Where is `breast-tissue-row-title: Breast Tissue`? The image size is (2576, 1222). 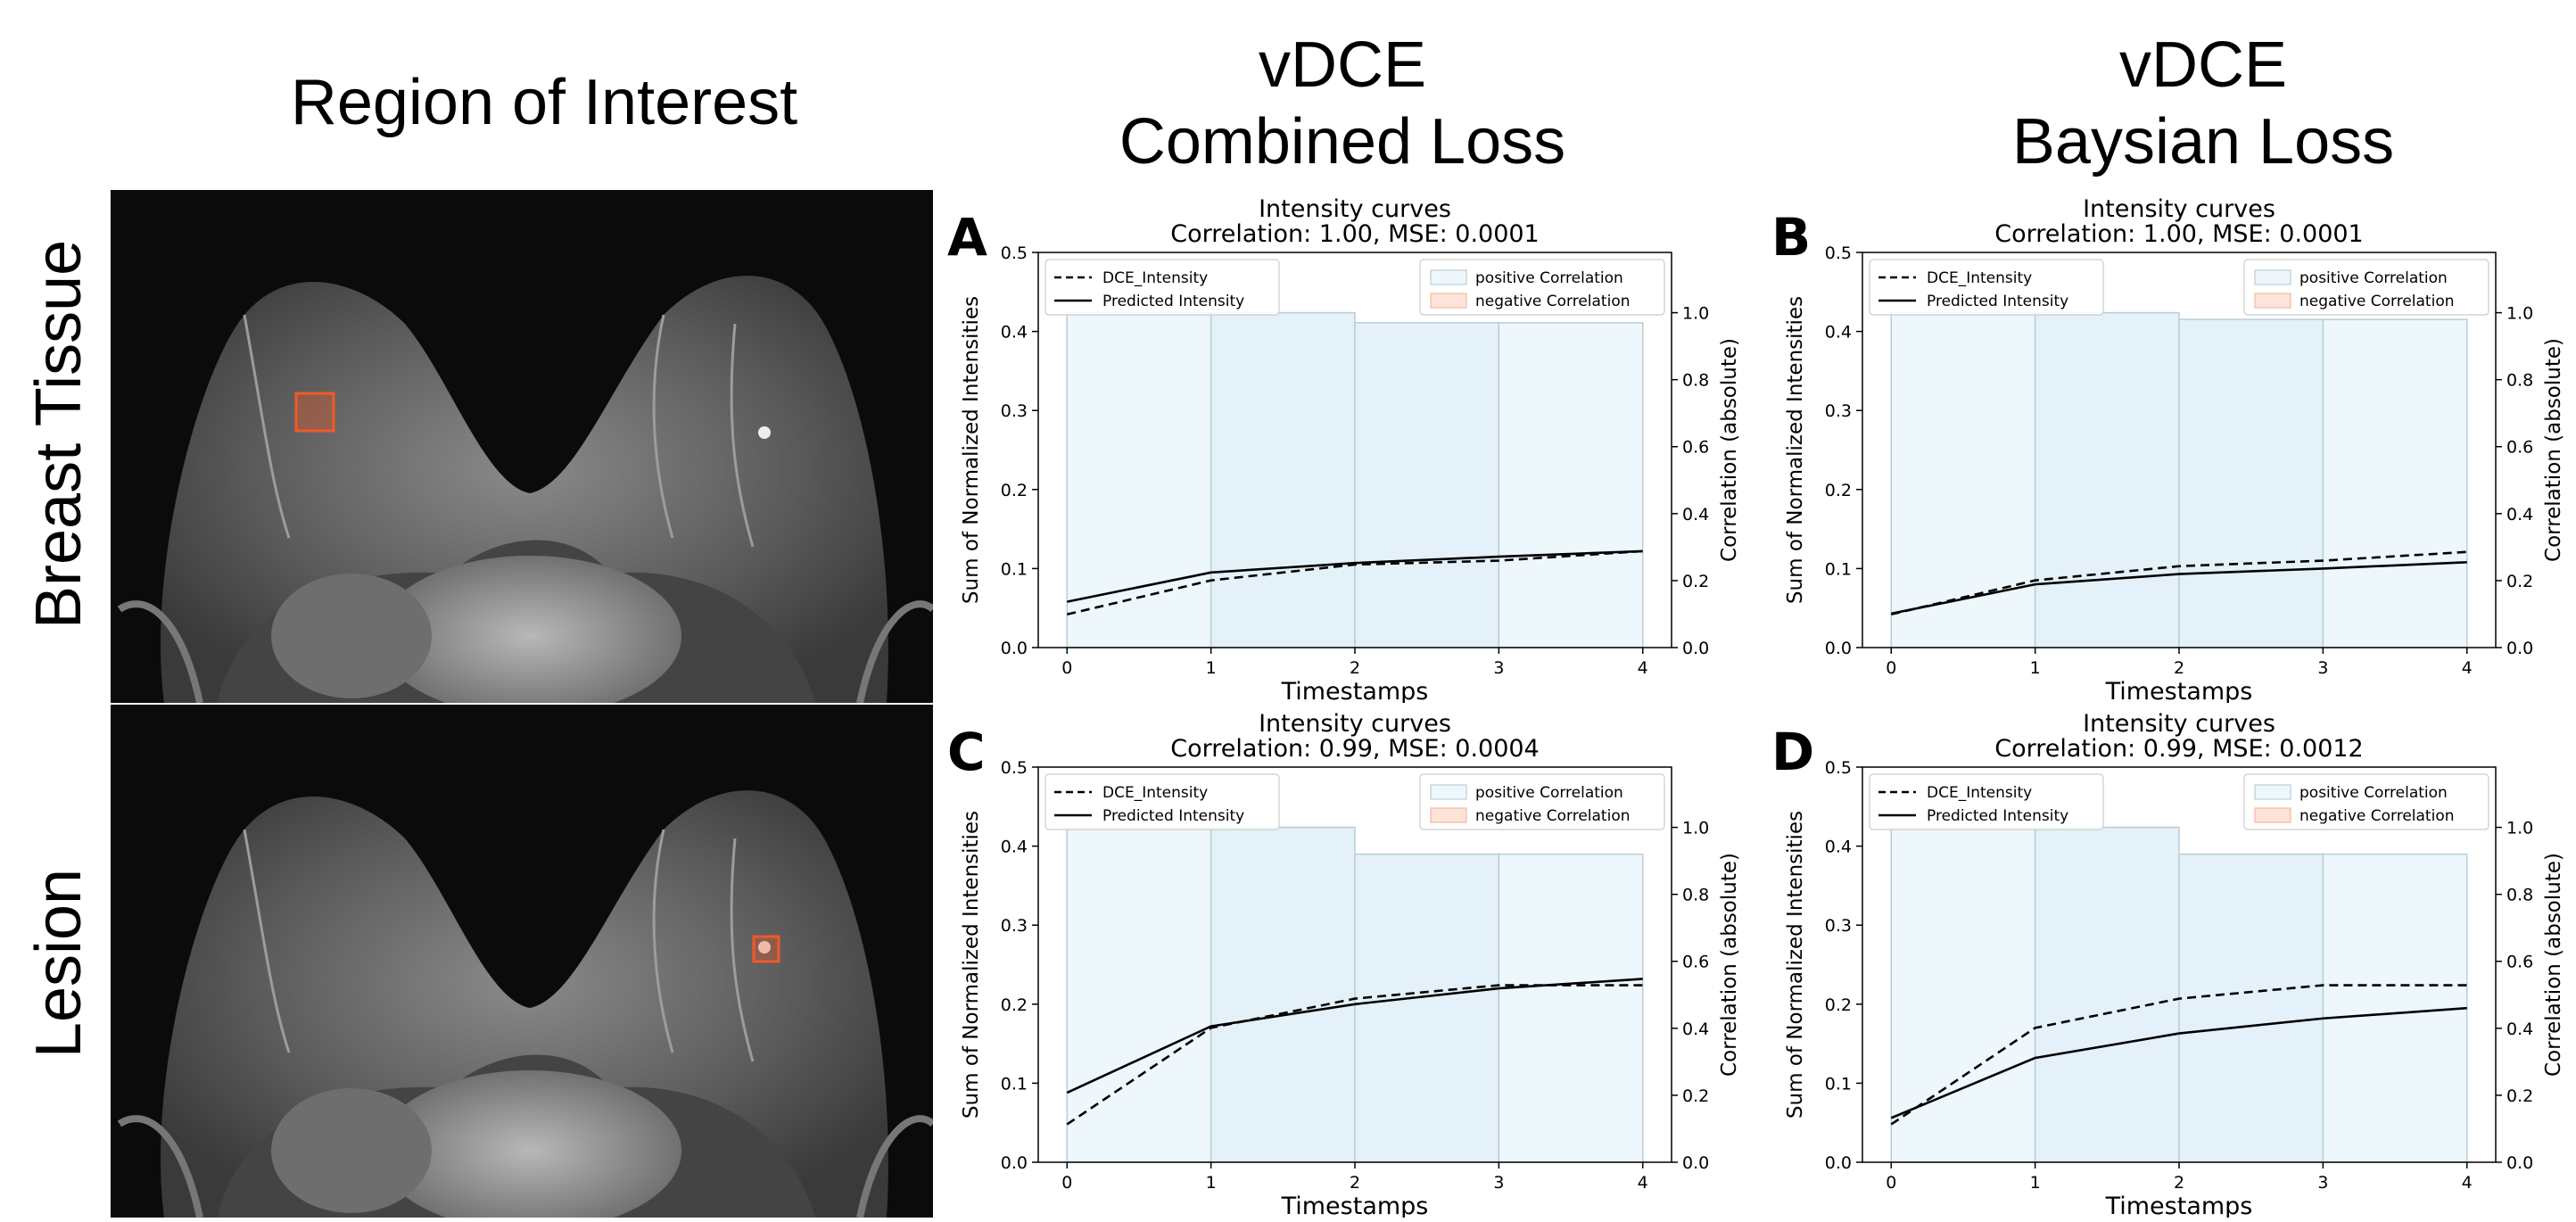
breast-tissue-row-title: Breast Tissue is located at coordinates (59, 434).